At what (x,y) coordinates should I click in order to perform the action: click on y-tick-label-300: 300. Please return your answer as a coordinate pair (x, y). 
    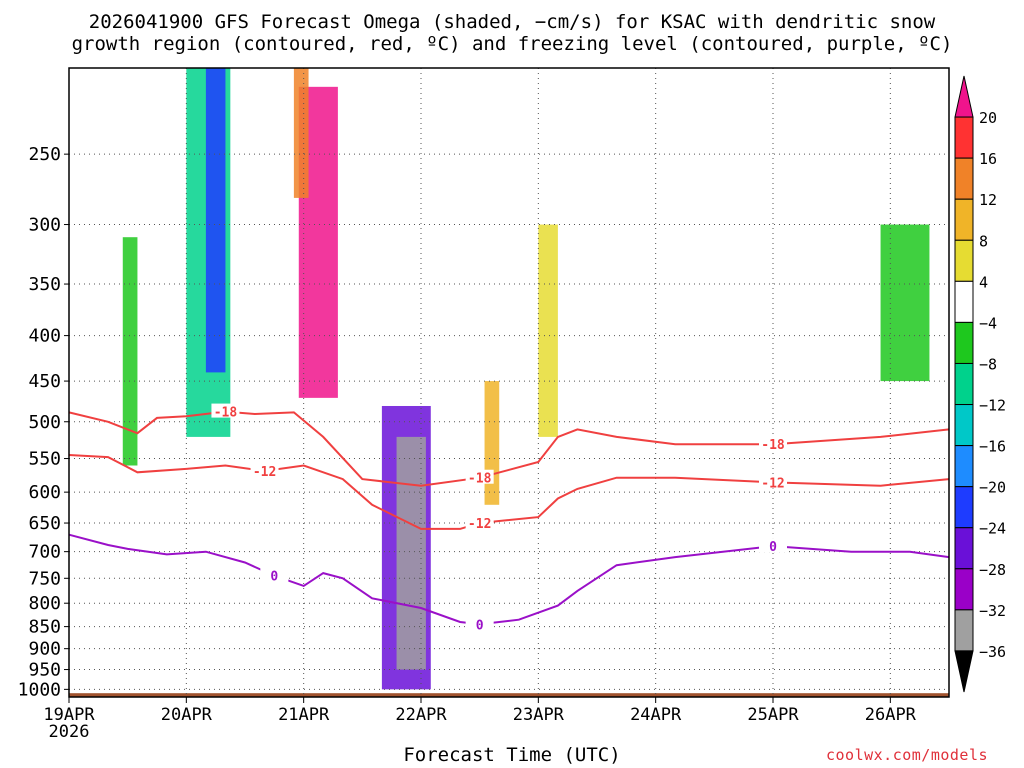
    Looking at the image, I should click on (44, 225).